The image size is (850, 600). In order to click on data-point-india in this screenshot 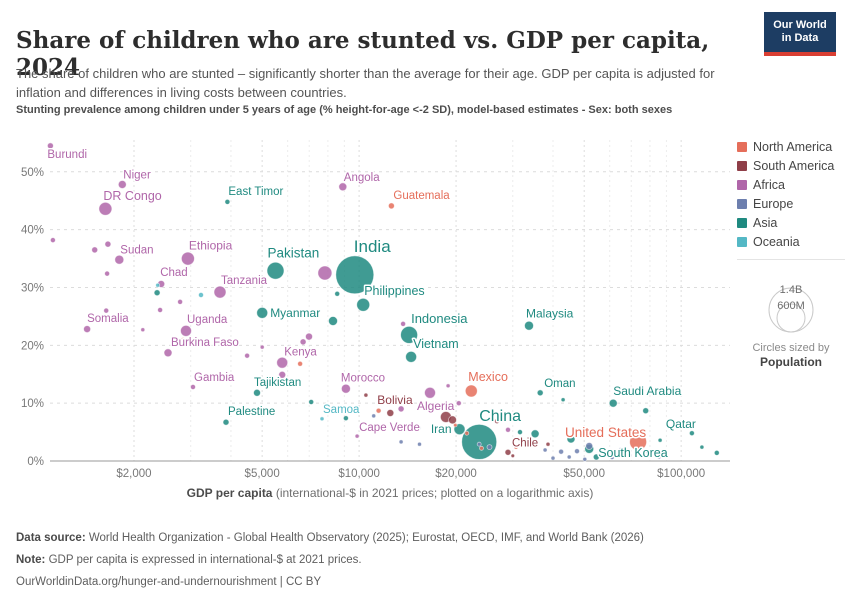, I will do `click(355, 275)`.